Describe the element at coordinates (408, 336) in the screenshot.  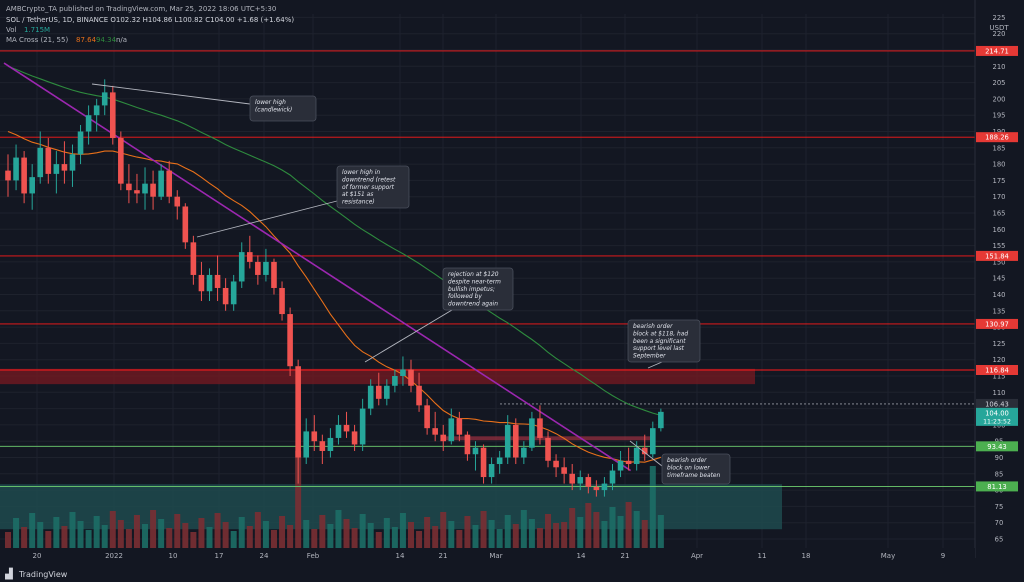
I see `annotation-pointer` at that location.